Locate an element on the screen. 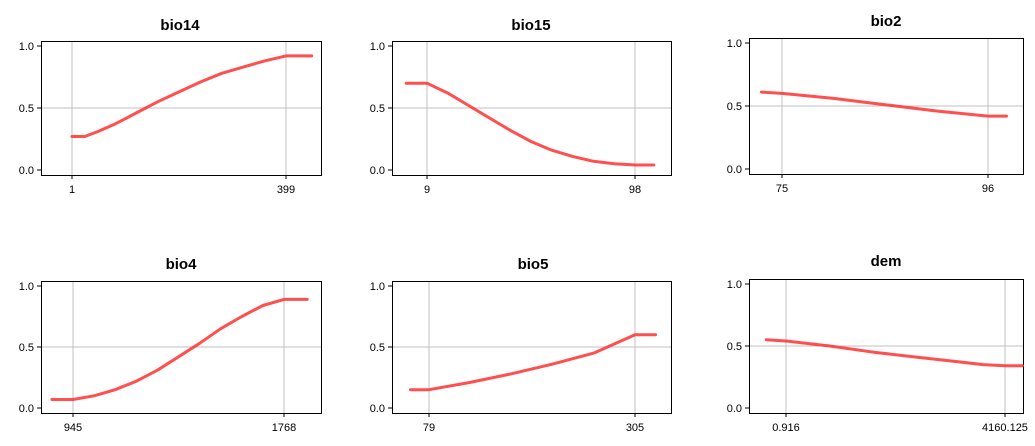 Image resolution: width=1035 pixels, height=446 pixels. x-tick-label: 0.916 is located at coordinates (786, 428).